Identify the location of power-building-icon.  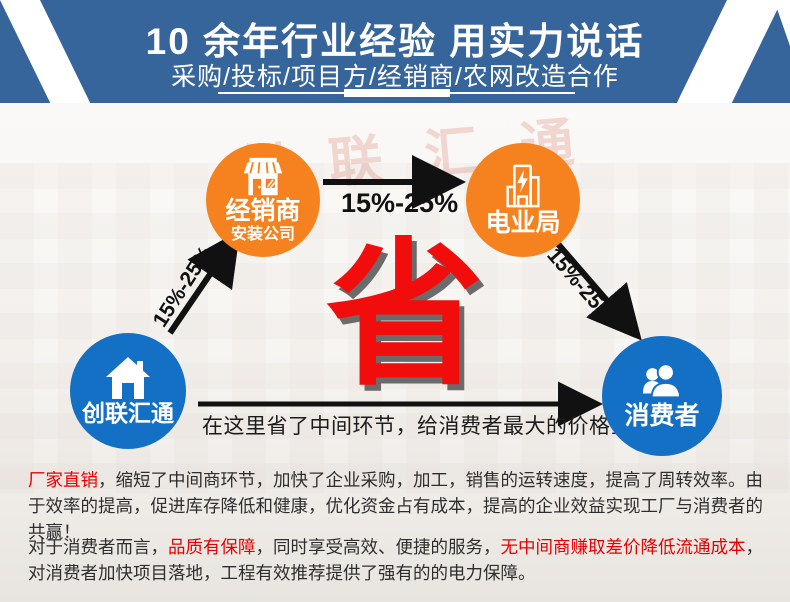
(523, 186).